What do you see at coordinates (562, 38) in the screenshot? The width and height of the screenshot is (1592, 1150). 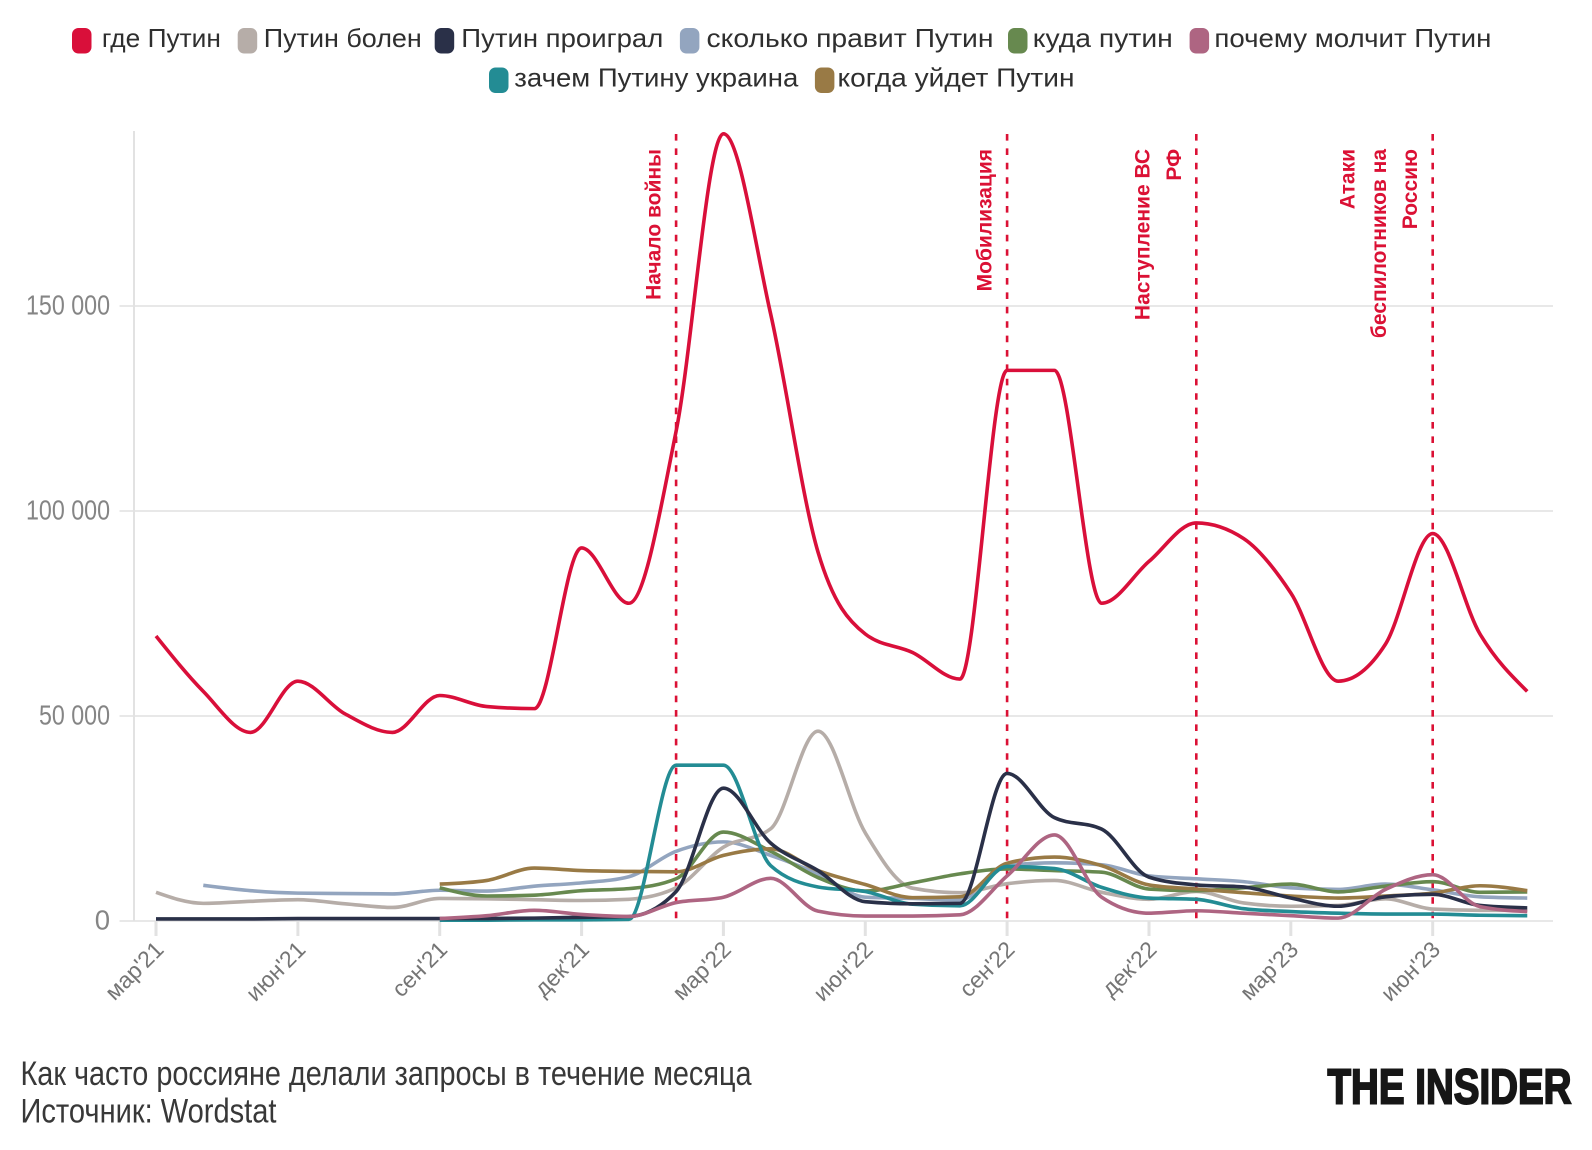 I see `svg-text: Путин проиграл` at bounding box center [562, 38].